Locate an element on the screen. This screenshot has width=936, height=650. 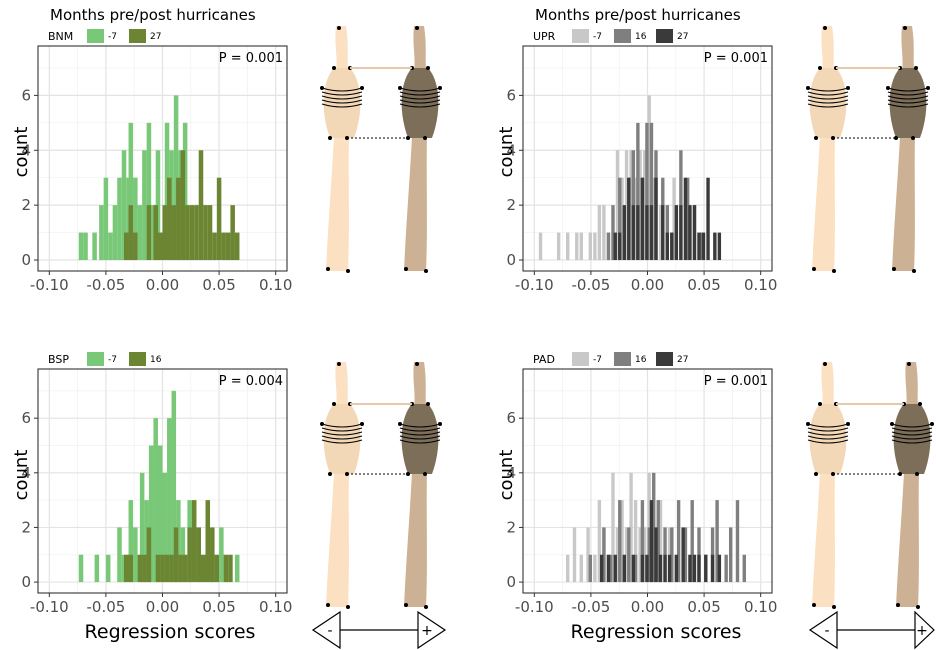
direction-arrow-left: - + is located at coordinates (379, 630).